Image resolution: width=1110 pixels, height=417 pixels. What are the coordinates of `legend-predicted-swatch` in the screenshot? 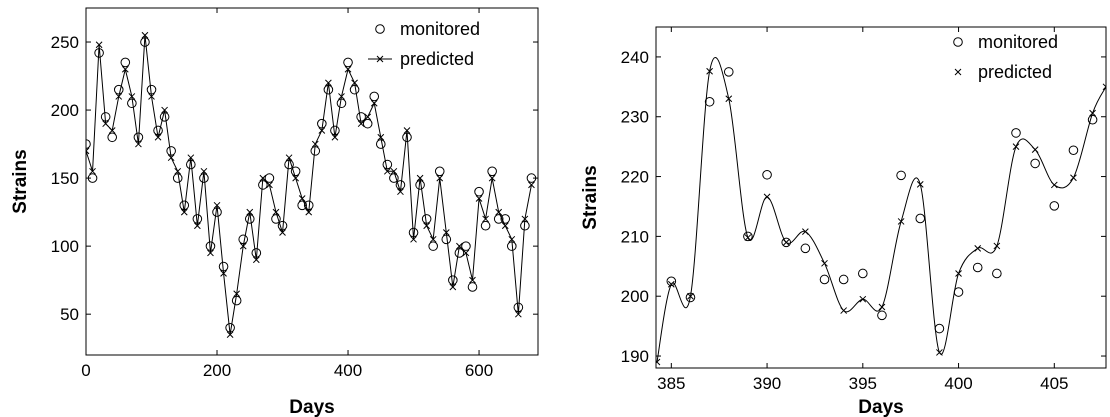 It's located at (958, 72).